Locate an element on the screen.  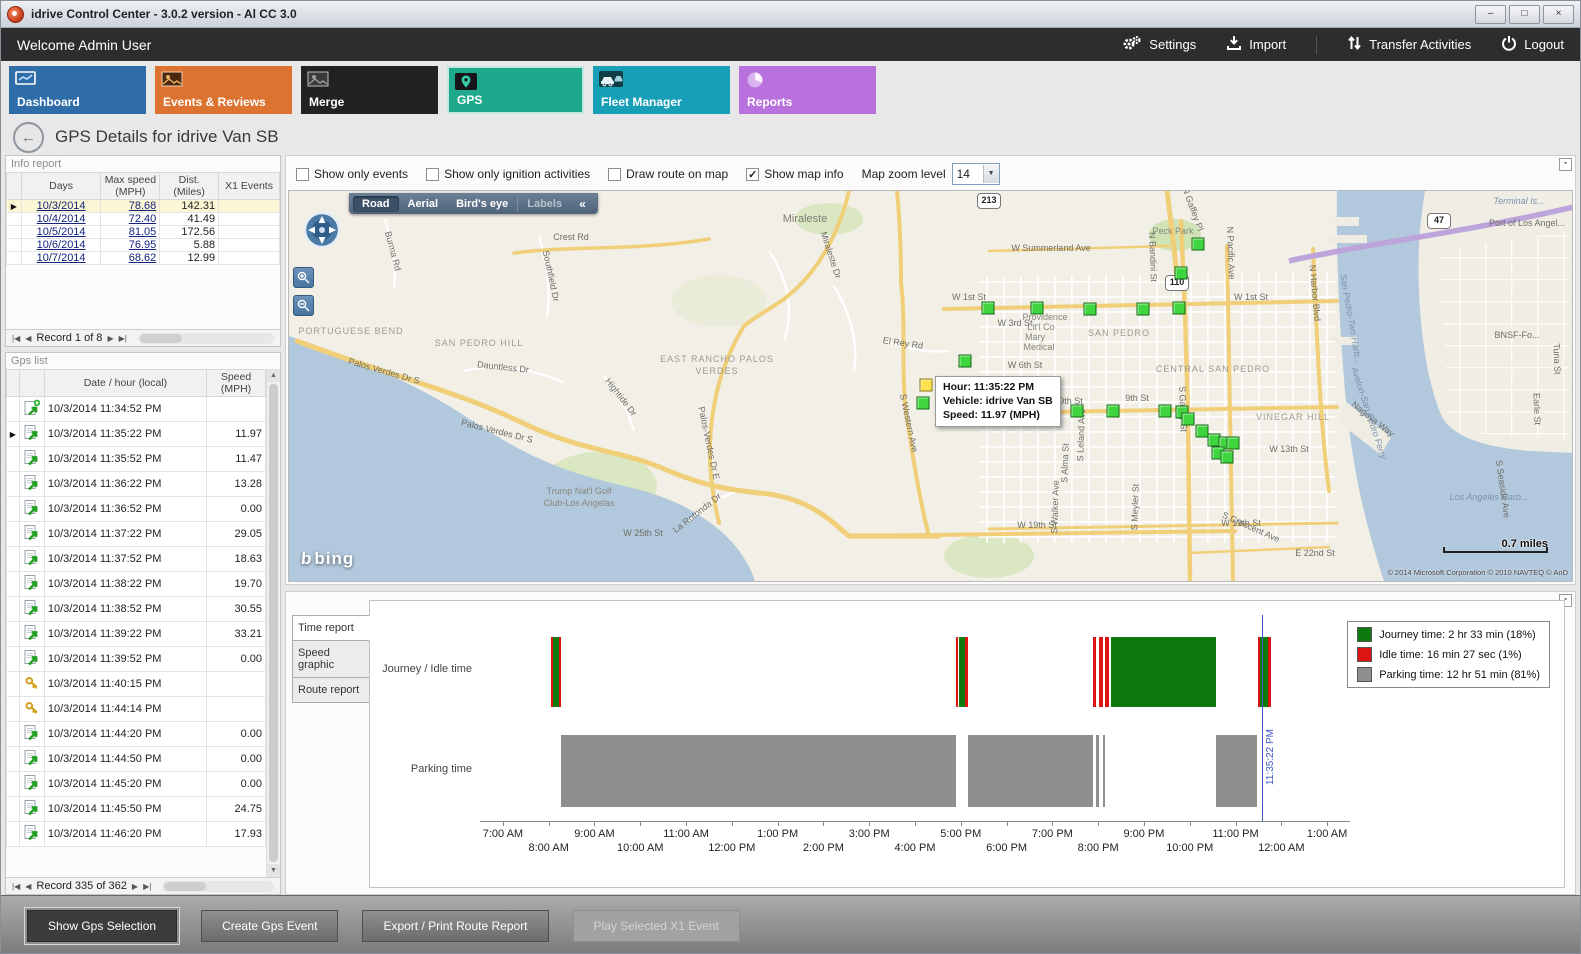
checkbox-show-only-events: Show only events is located at coordinates (352, 174).